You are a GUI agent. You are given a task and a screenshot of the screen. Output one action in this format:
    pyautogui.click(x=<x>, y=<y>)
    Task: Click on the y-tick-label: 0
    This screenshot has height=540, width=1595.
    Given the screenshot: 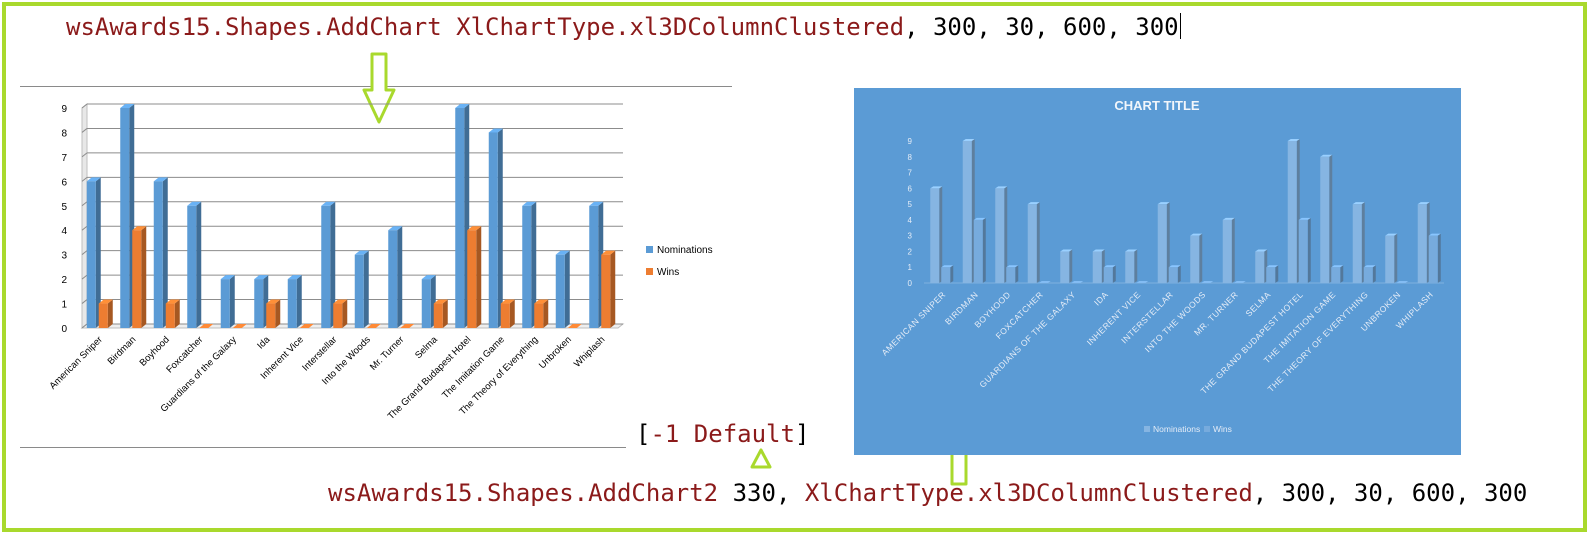 What is the action you would take?
    pyautogui.click(x=910, y=283)
    